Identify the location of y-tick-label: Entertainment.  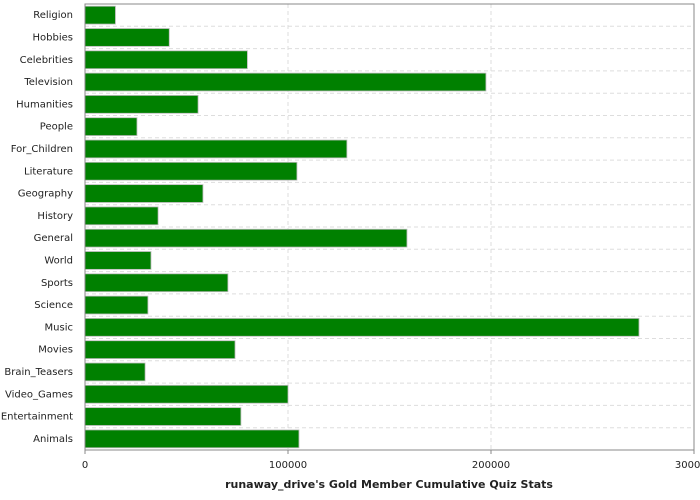
(37, 417).